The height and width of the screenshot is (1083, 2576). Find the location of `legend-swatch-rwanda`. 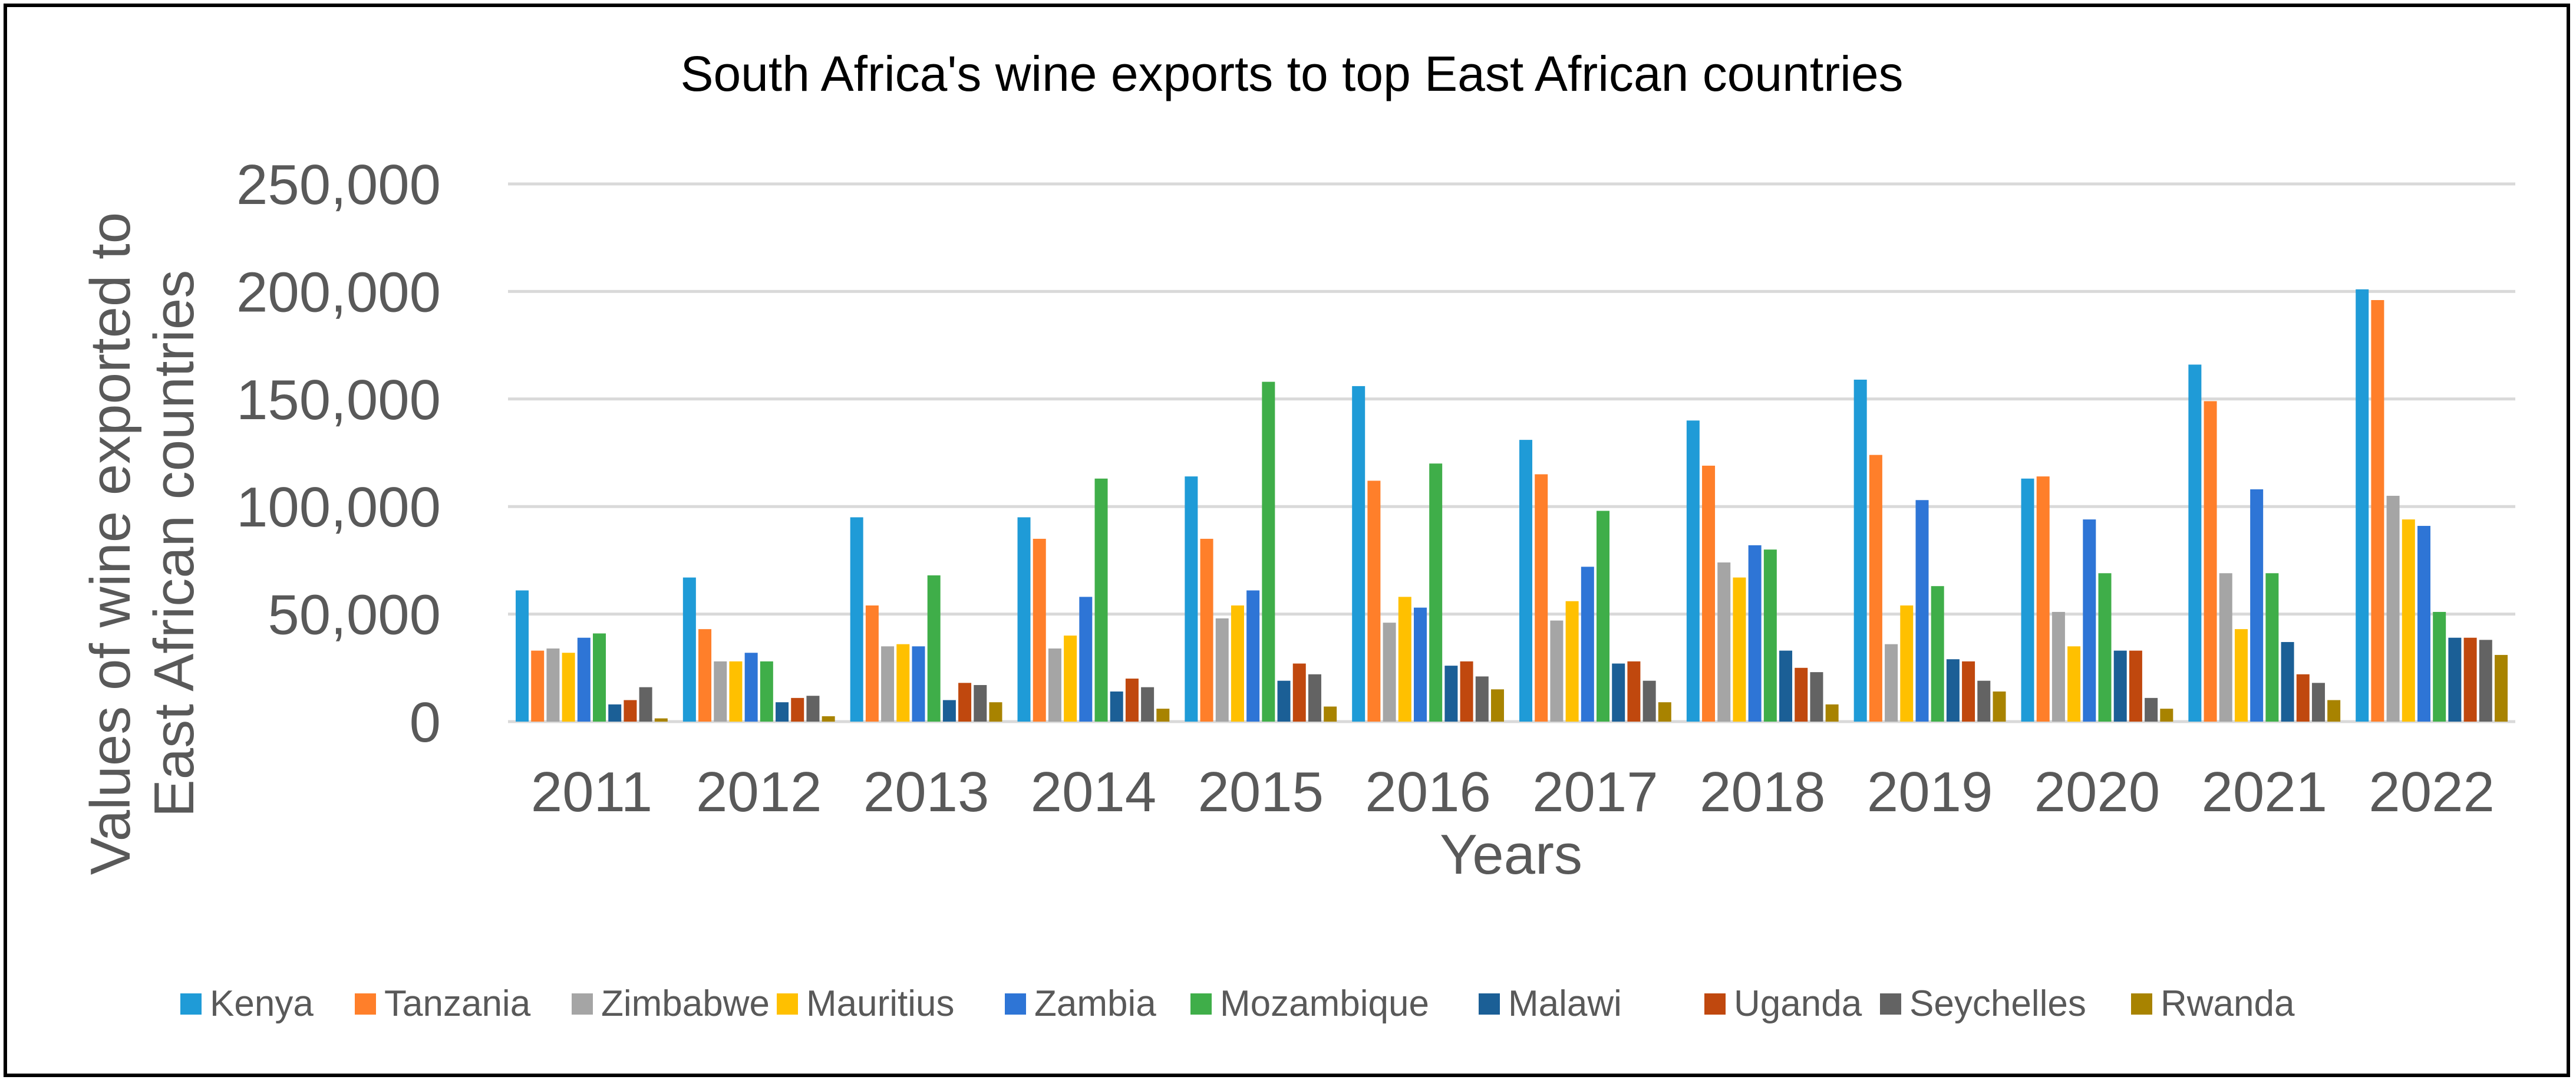

legend-swatch-rwanda is located at coordinates (2141, 1004).